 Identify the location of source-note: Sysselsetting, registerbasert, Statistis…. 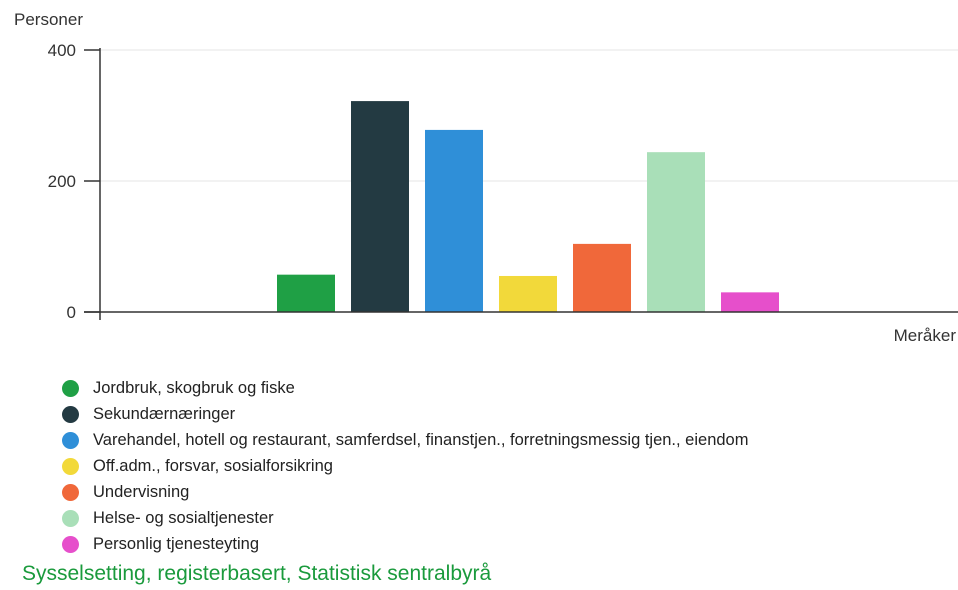
(257, 573).